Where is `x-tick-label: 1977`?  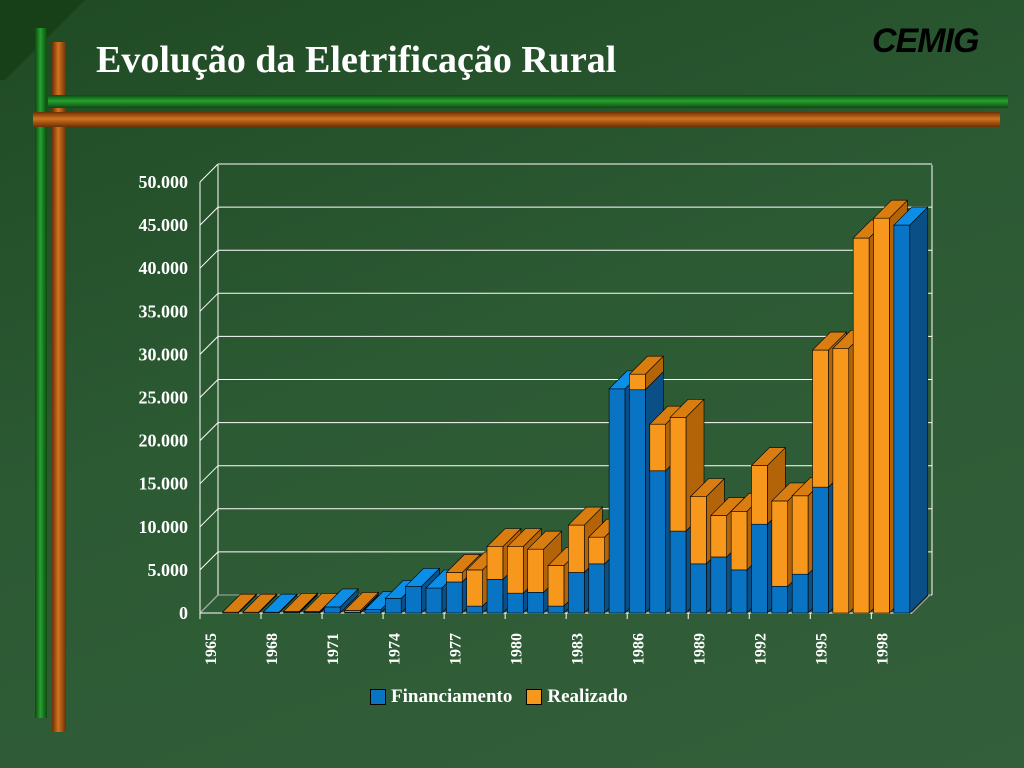
x-tick-label: 1977 is located at coordinates (455, 649).